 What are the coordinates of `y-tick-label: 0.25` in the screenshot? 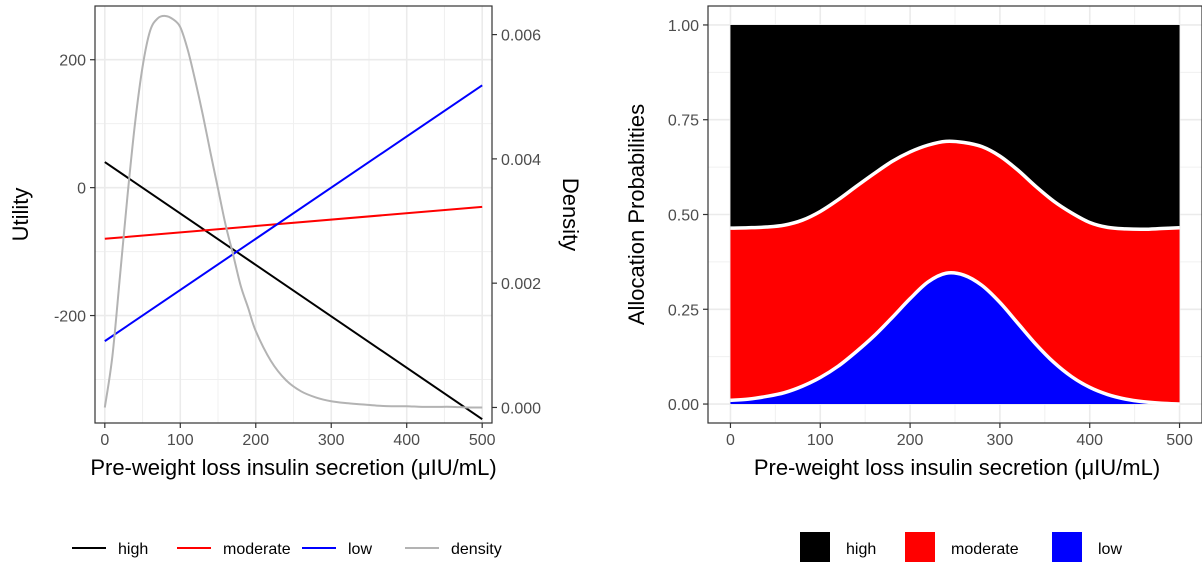 It's located at (683, 310).